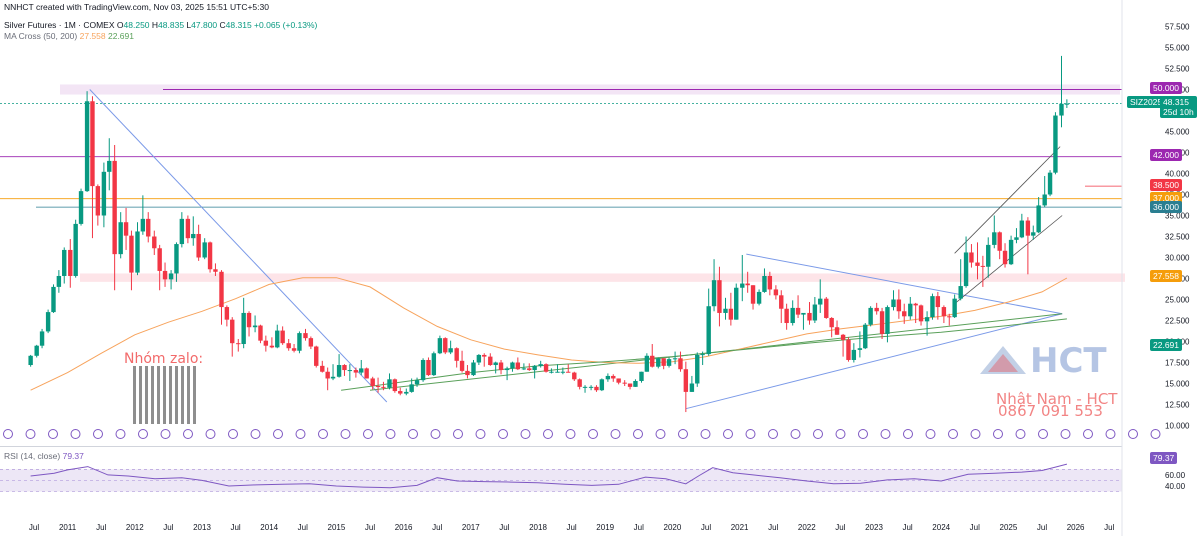 This screenshot has width=1200, height=536. I want to click on price-tick-label: 30.000, so click(1177, 258).